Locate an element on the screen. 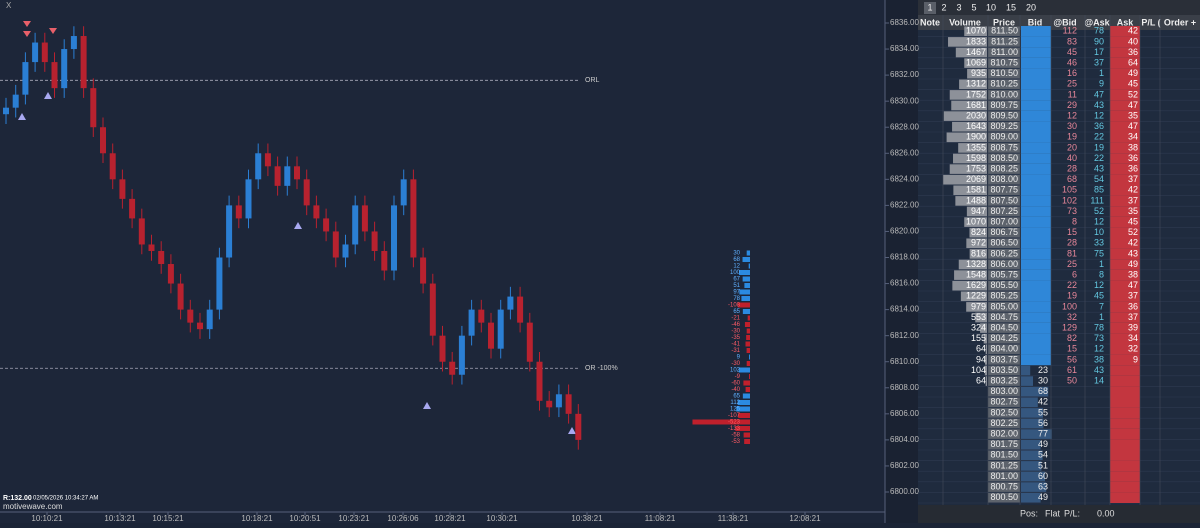 The width and height of the screenshot is (1200, 528). price: 803.50 is located at coordinates (1004, 370).